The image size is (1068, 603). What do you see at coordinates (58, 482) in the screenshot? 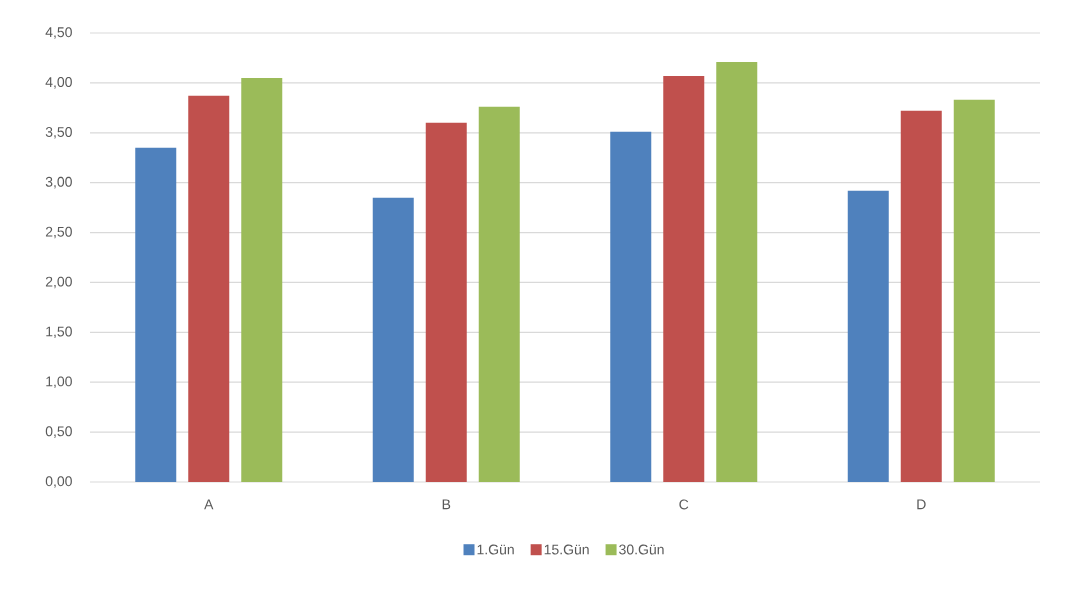
I see `y-tick-label: 0,00` at bounding box center [58, 482].